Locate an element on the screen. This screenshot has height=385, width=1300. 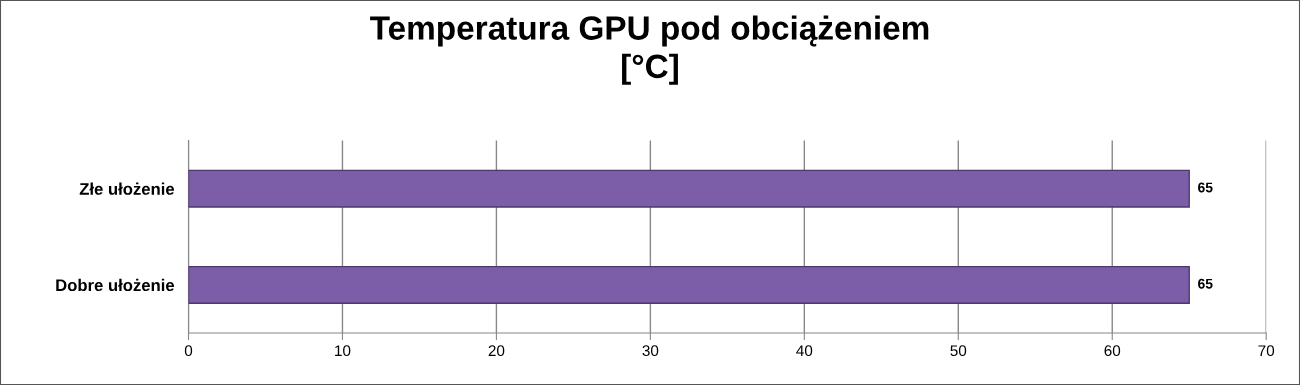
x-tick-label: 20 is located at coordinates (496, 351).